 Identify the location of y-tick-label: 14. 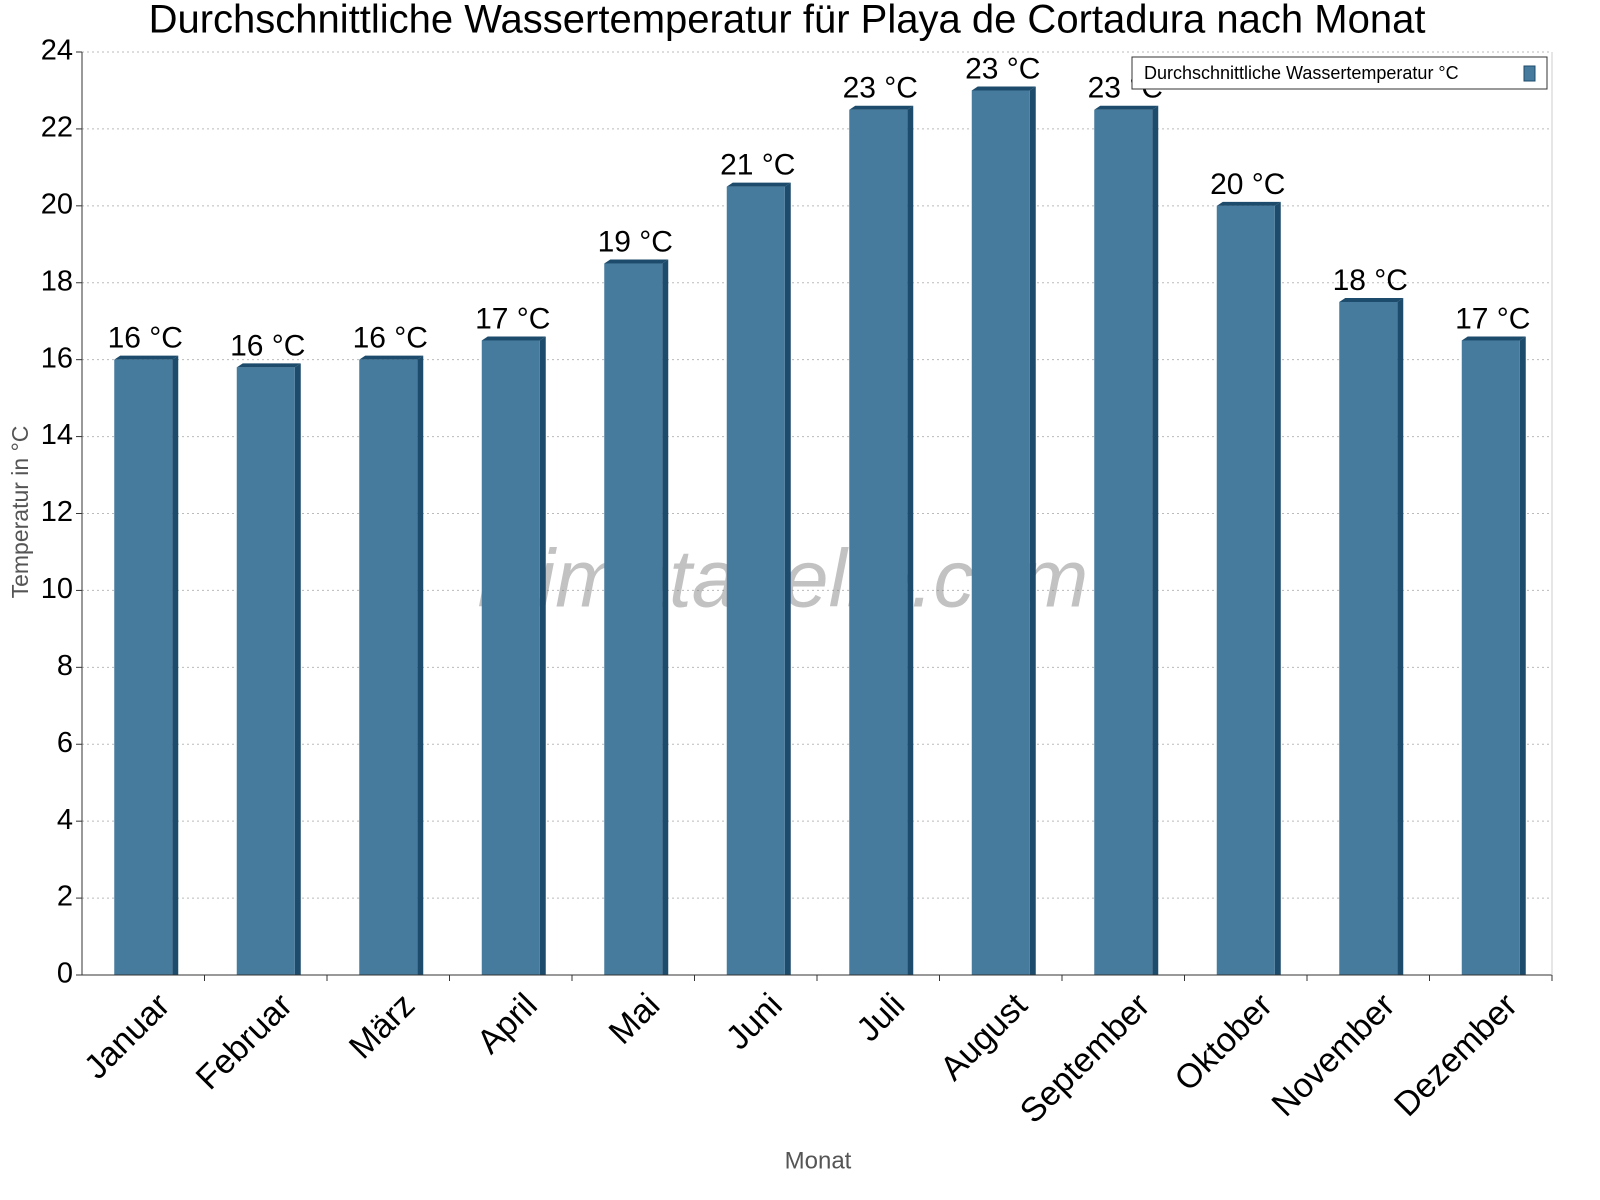
(57, 435).